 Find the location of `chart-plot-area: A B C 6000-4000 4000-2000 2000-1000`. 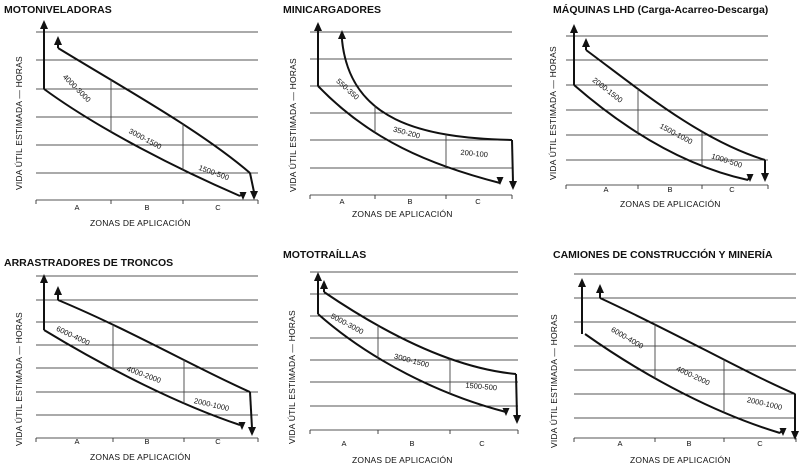

chart-plot-area: A B C 6000-4000 4000-2000 2000-1000 is located at coordinates (686, 360).